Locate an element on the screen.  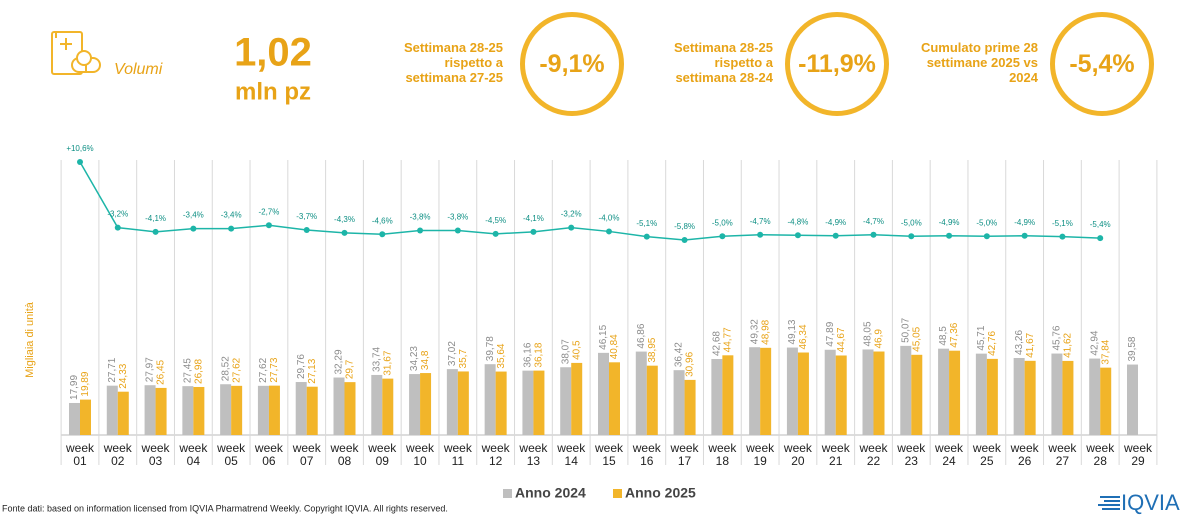
x-tick-label: week 28 is located at coordinates (1100, 454).